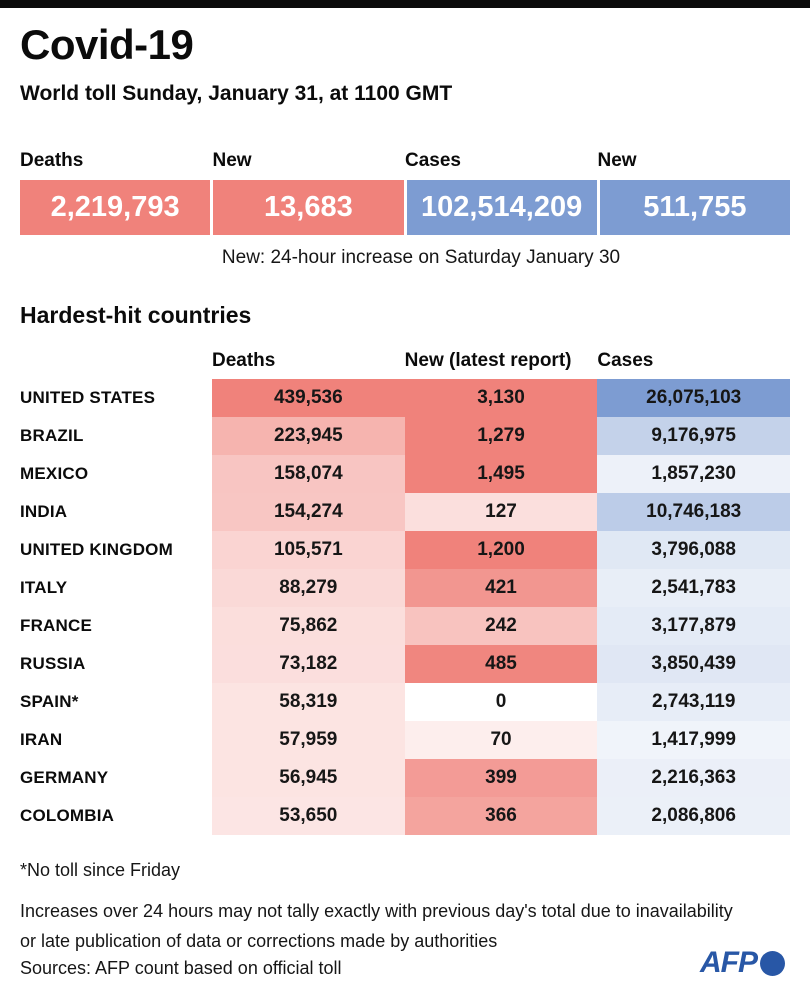  What do you see at coordinates (501, 207) in the screenshot?
I see `summary-box-cases: 102,514,209` at bounding box center [501, 207].